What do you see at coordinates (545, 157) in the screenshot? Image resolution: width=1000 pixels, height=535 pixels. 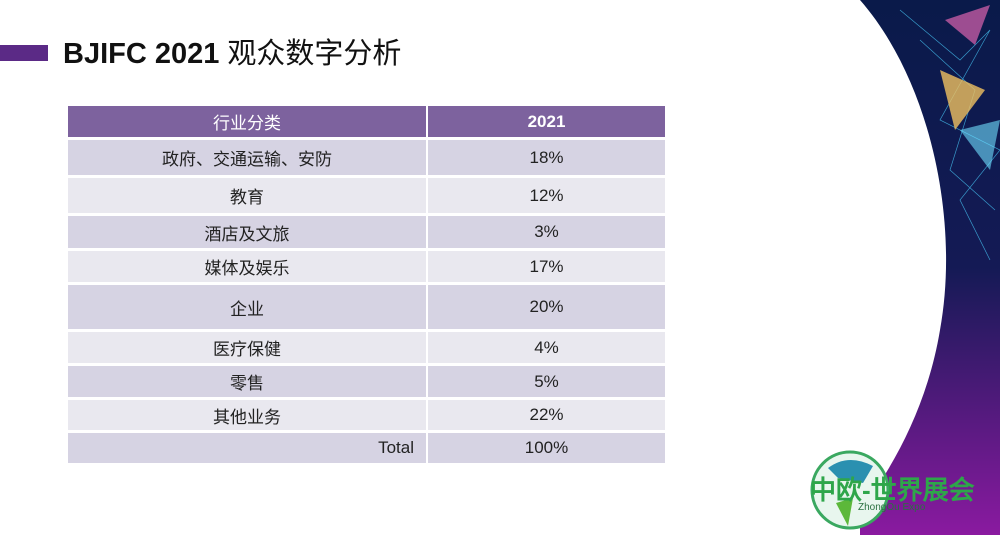 I see `value: 18%` at bounding box center [545, 157].